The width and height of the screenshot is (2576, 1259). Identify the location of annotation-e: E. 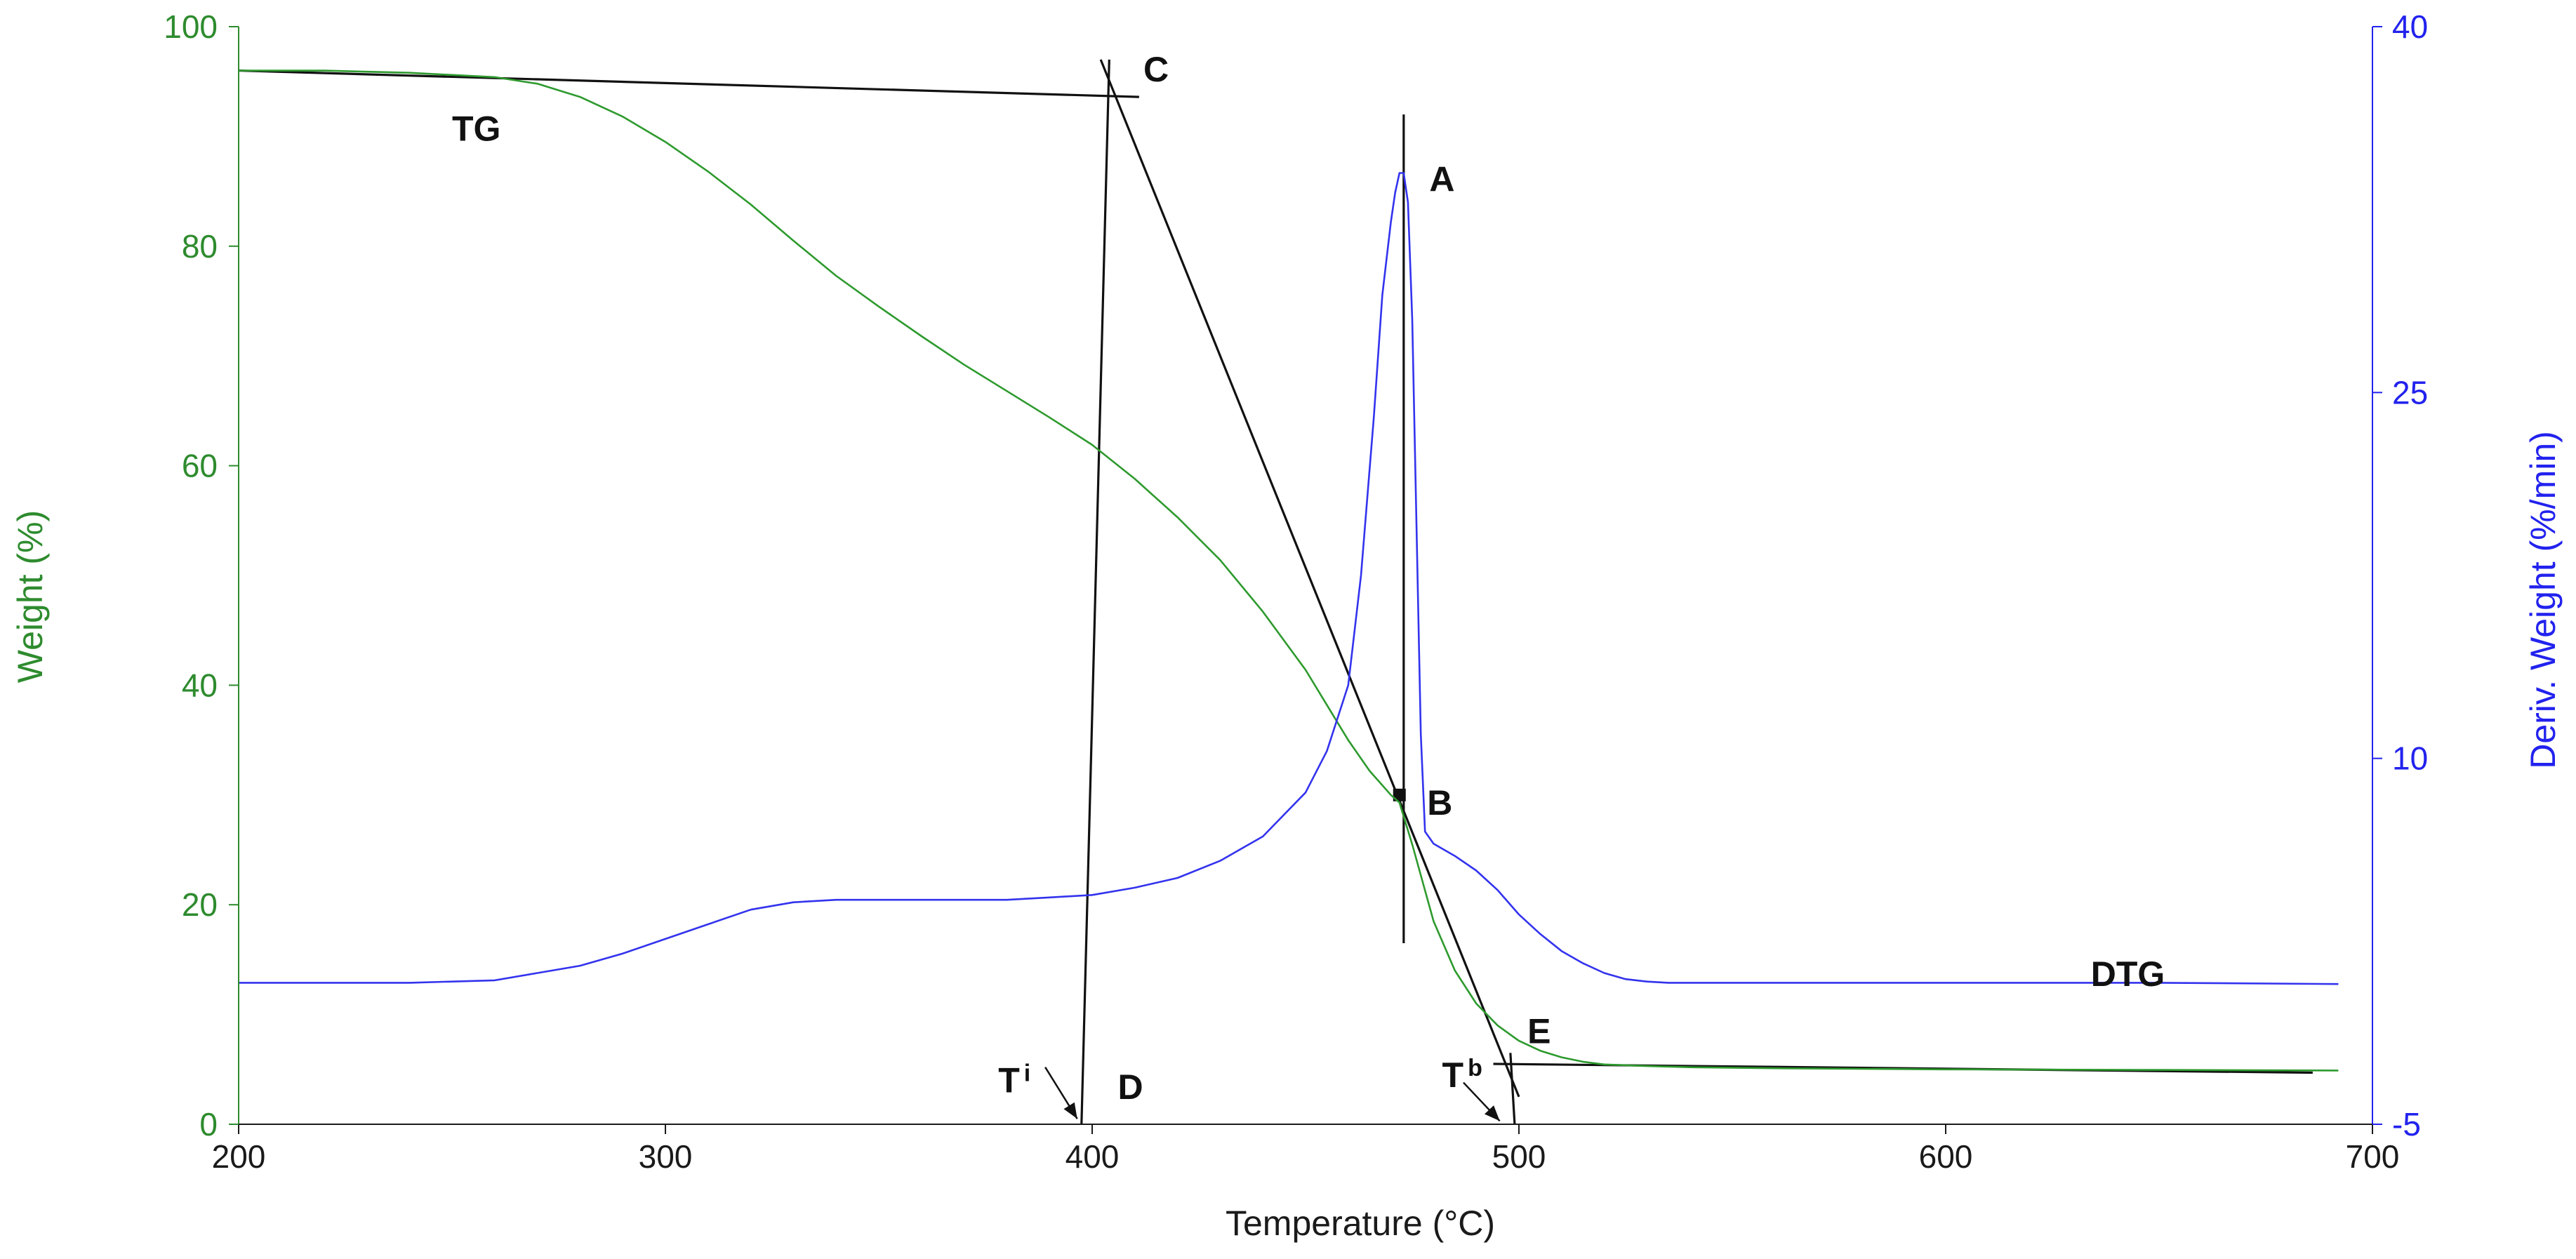
(1539, 1031).